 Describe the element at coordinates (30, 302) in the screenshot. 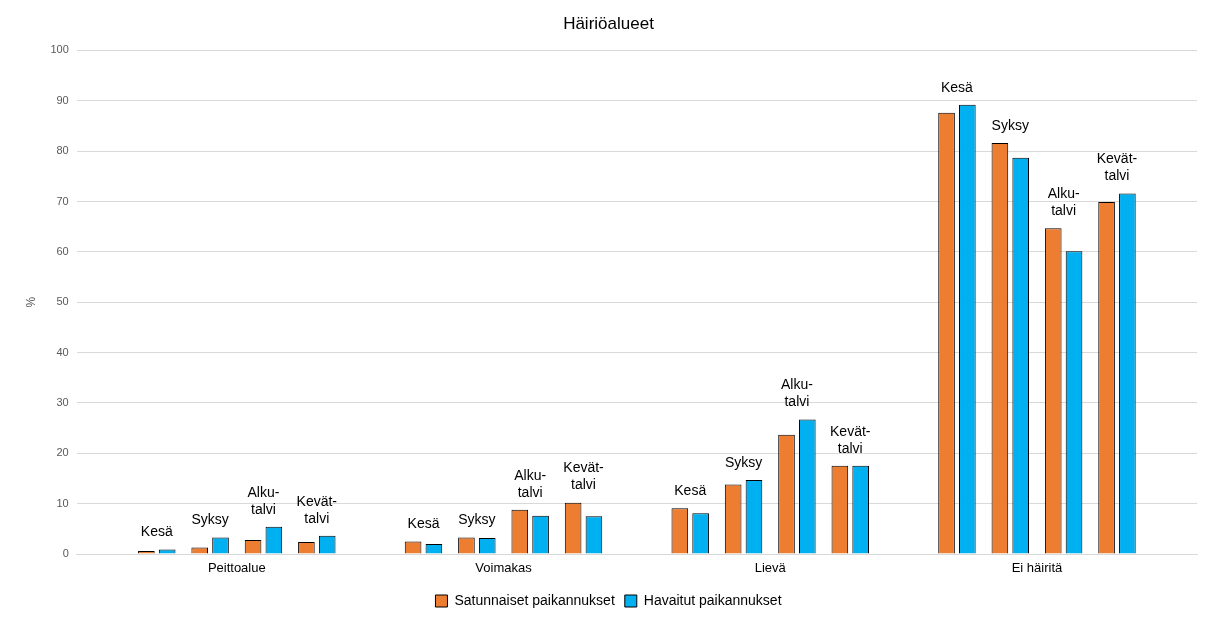

I see `y-axis-title: %` at that location.